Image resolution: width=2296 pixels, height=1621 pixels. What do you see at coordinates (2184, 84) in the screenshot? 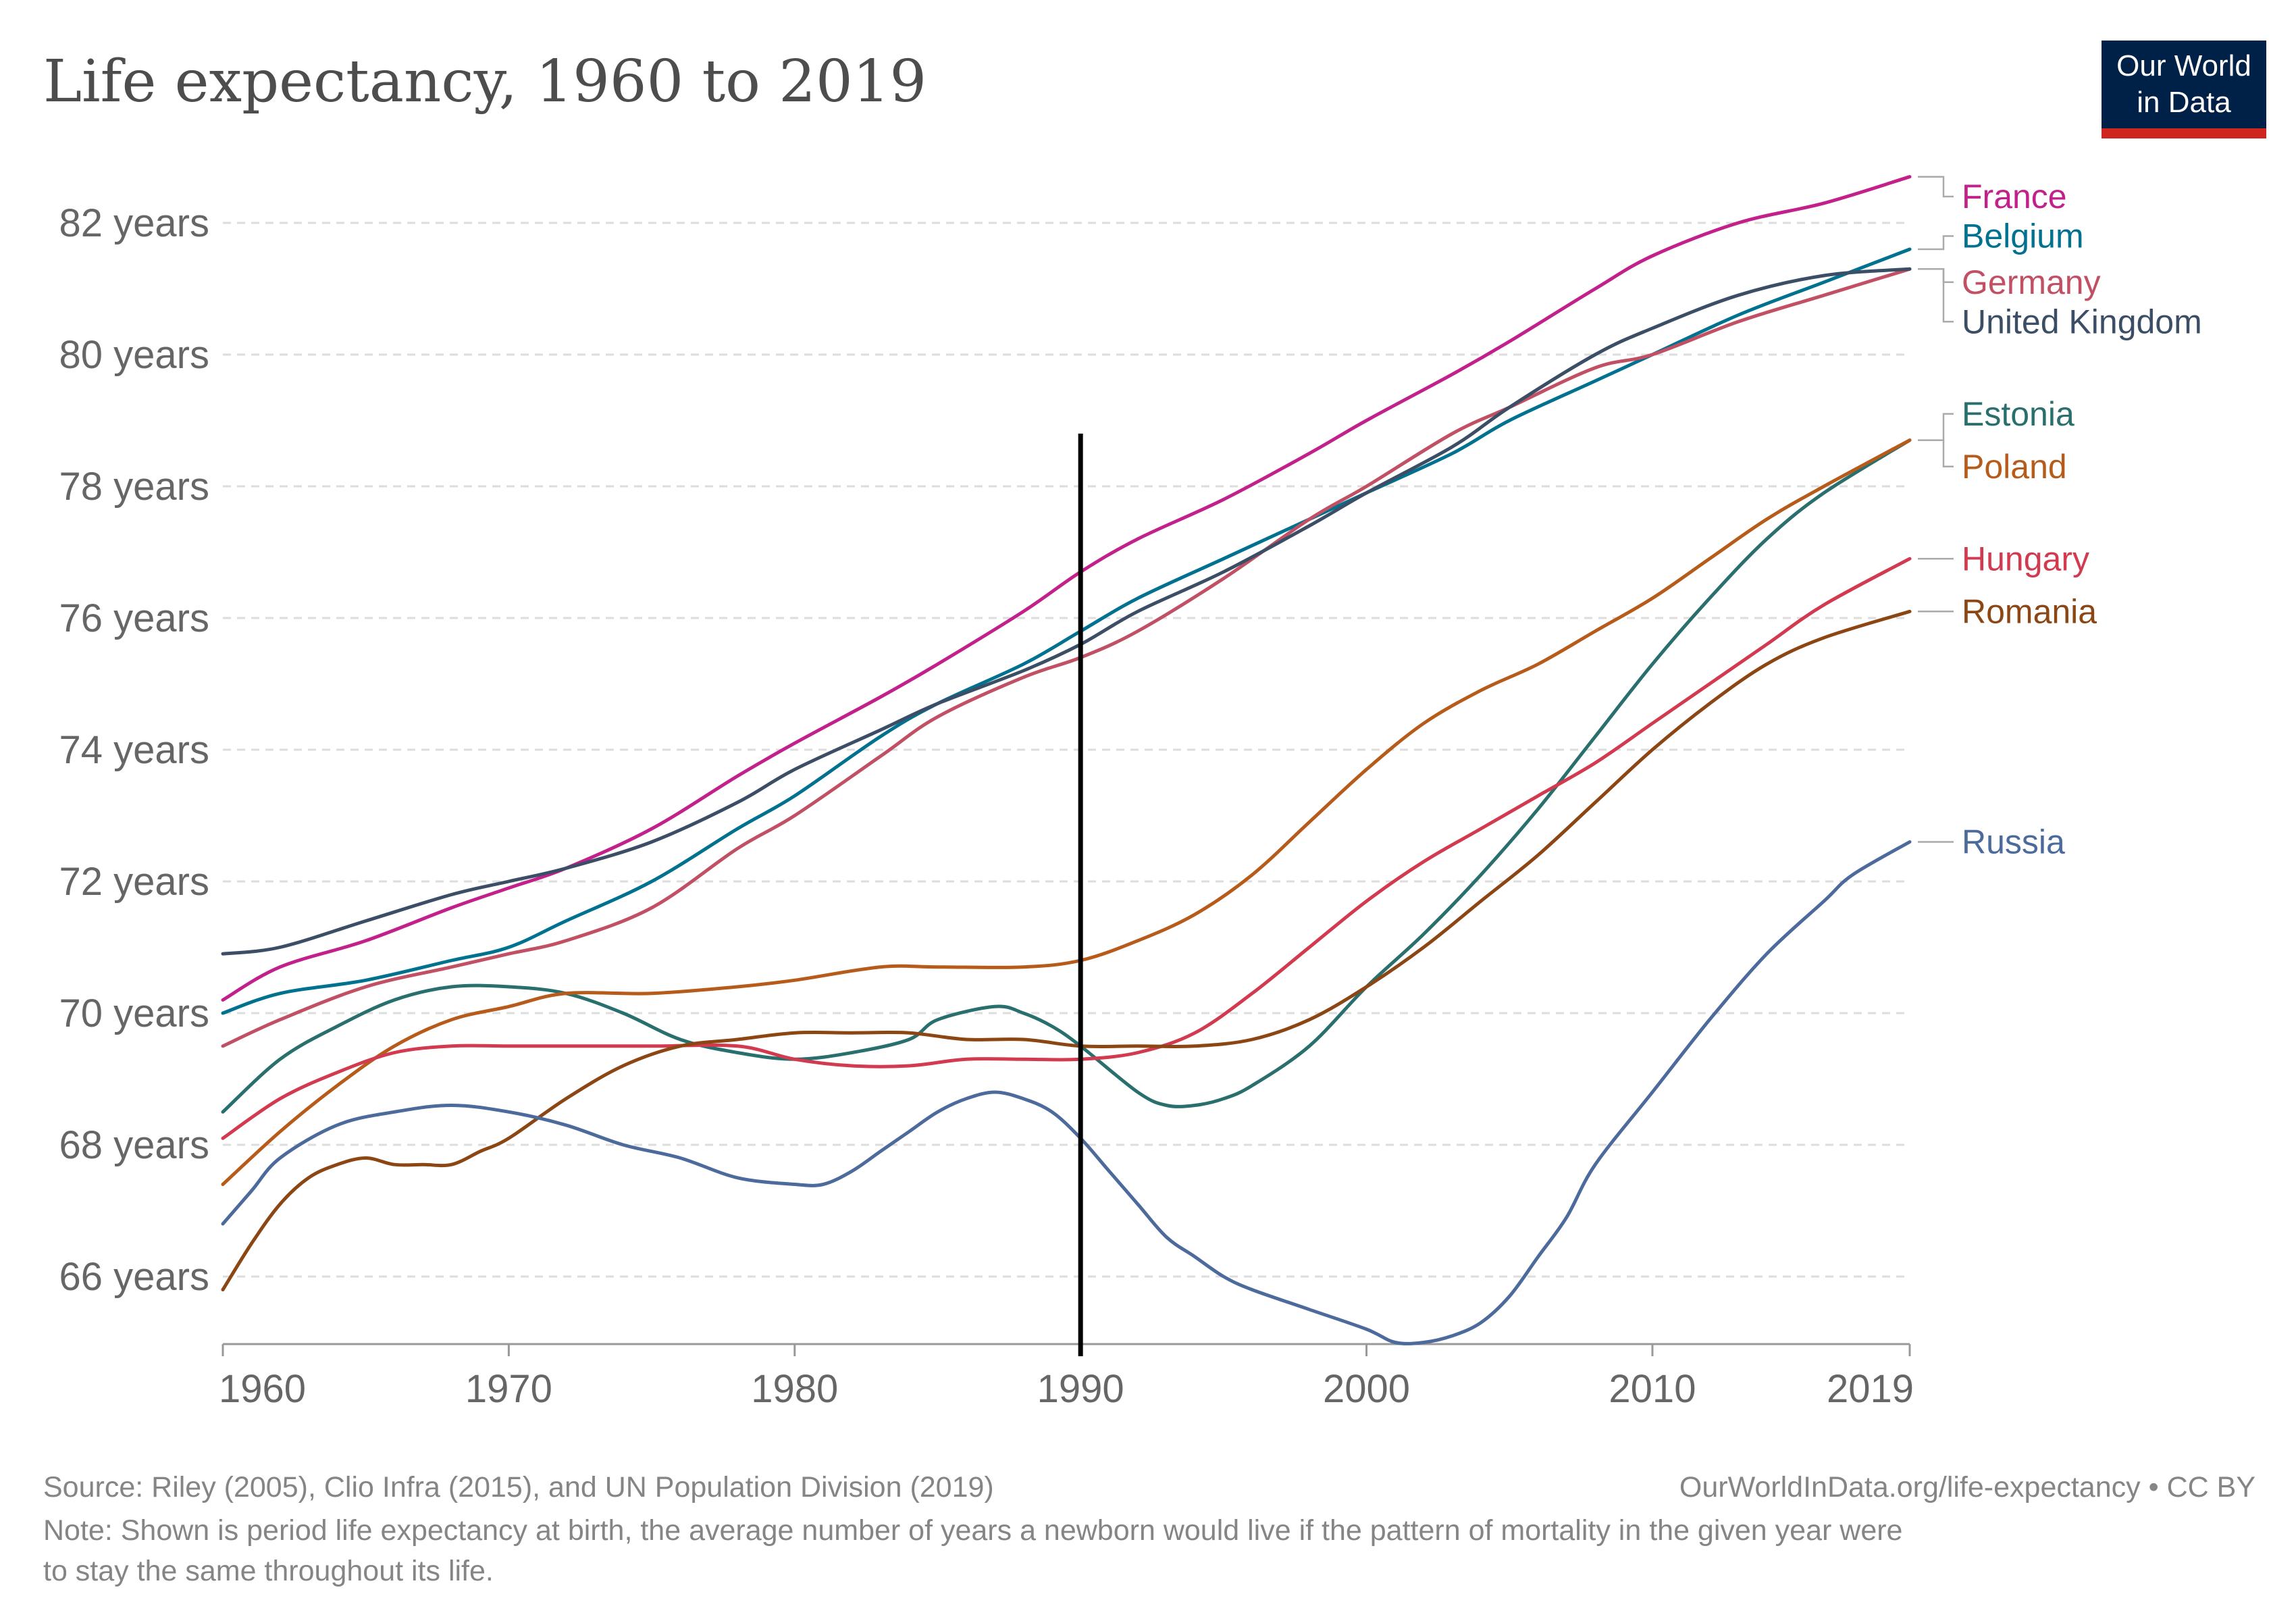
I see `logo-background` at bounding box center [2184, 84].